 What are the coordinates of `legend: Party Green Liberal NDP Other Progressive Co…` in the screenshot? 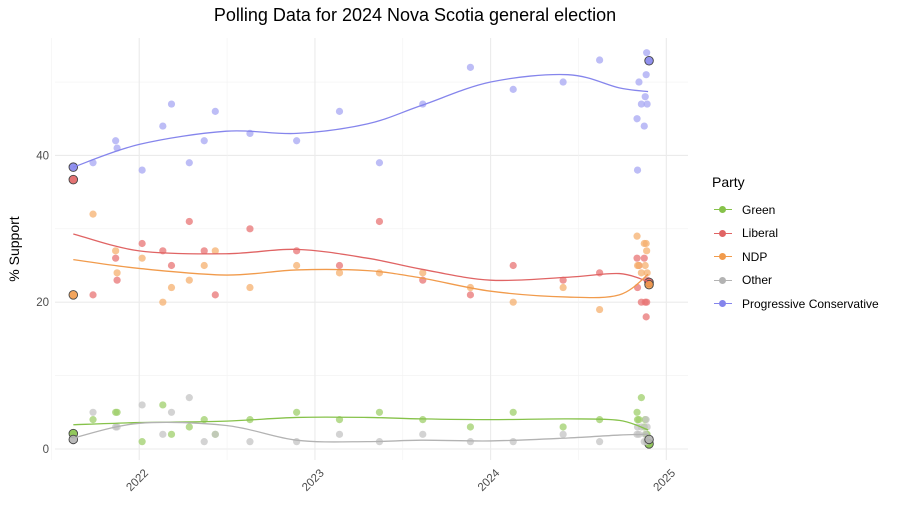 It's located at (795, 245).